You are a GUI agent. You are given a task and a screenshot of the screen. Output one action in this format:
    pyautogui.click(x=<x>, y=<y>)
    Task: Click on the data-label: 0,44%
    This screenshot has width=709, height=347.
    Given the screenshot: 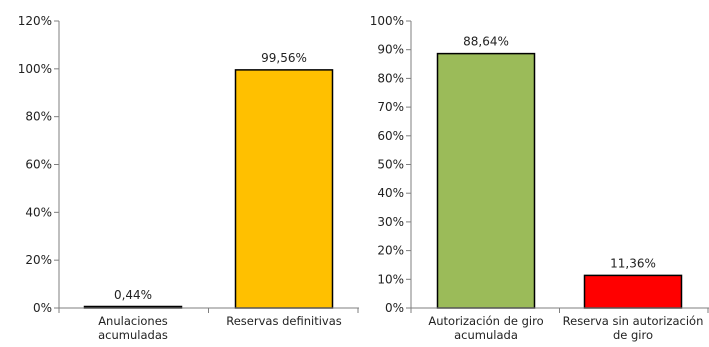 What is the action you would take?
    pyautogui.click(x=133, y=295)
    